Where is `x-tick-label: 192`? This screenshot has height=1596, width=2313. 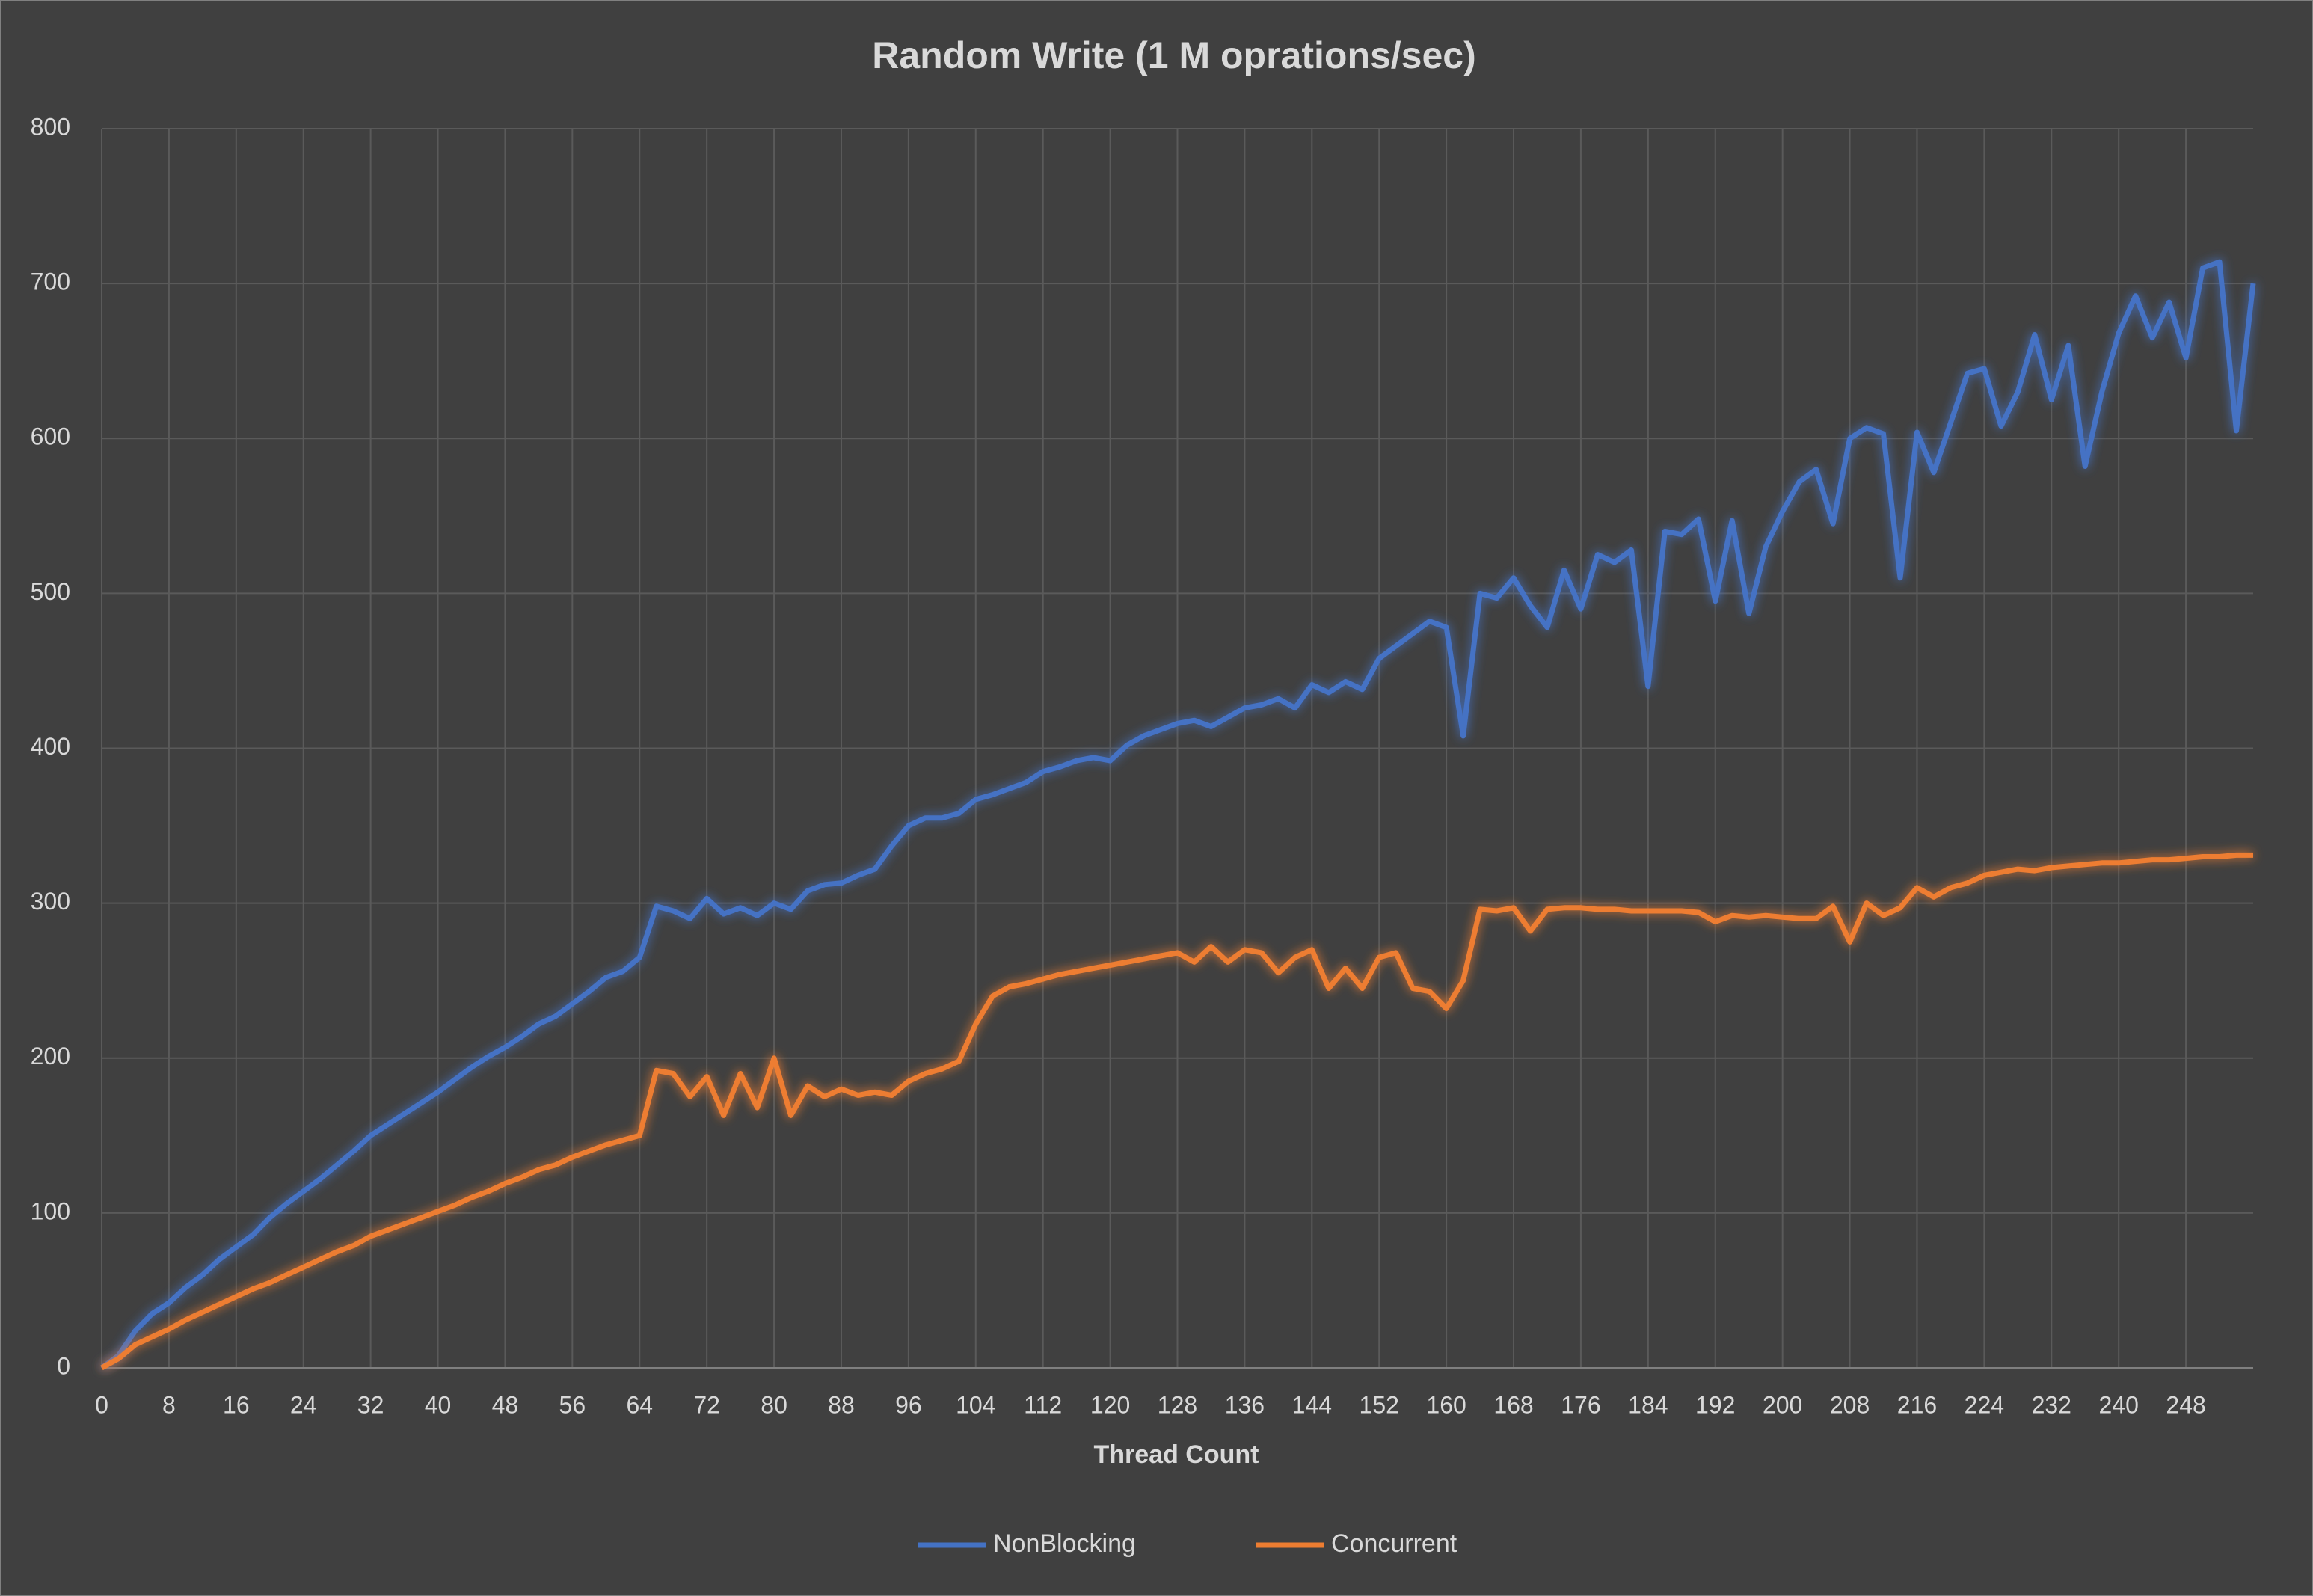 x-tick-label: 192 is located at coordinates (1715, 1404).